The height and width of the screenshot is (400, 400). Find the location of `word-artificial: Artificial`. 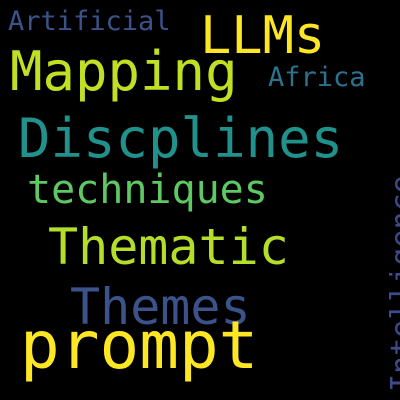

word-artificial: Artificial is located at coordinates (89, 21).